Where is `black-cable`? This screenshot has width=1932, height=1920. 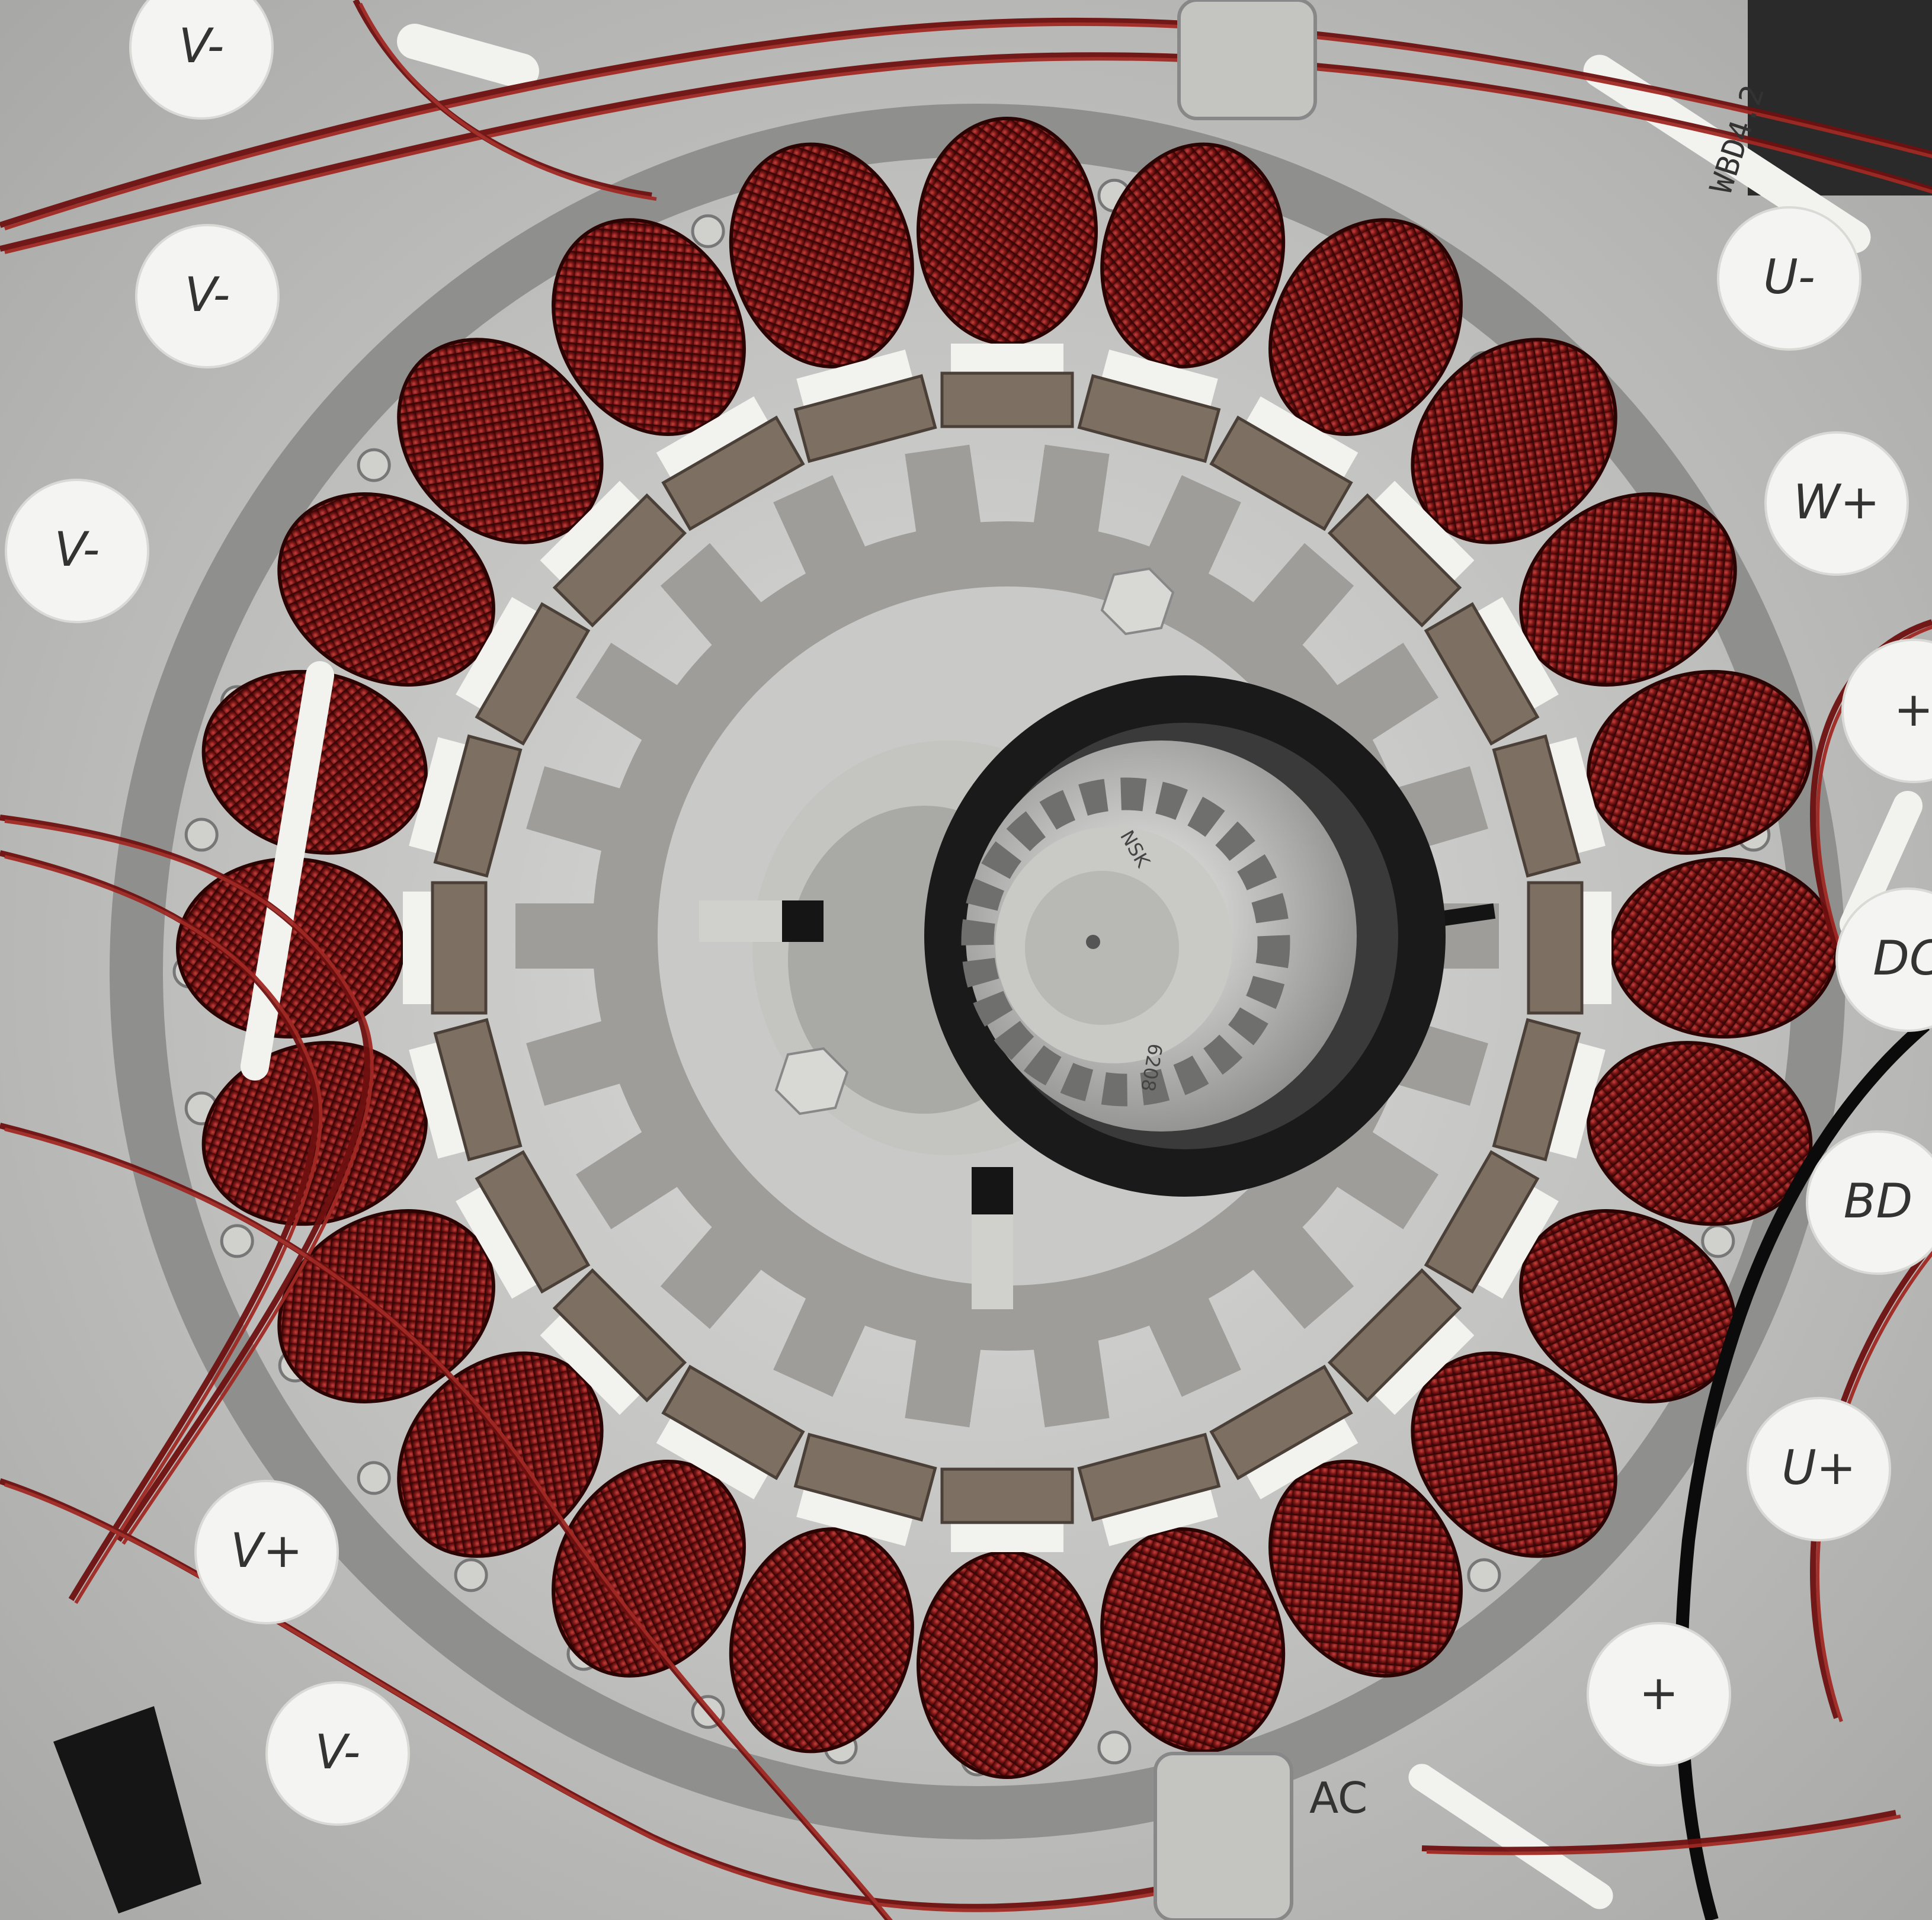
black-cable is located at coordinates (1802, 1470).